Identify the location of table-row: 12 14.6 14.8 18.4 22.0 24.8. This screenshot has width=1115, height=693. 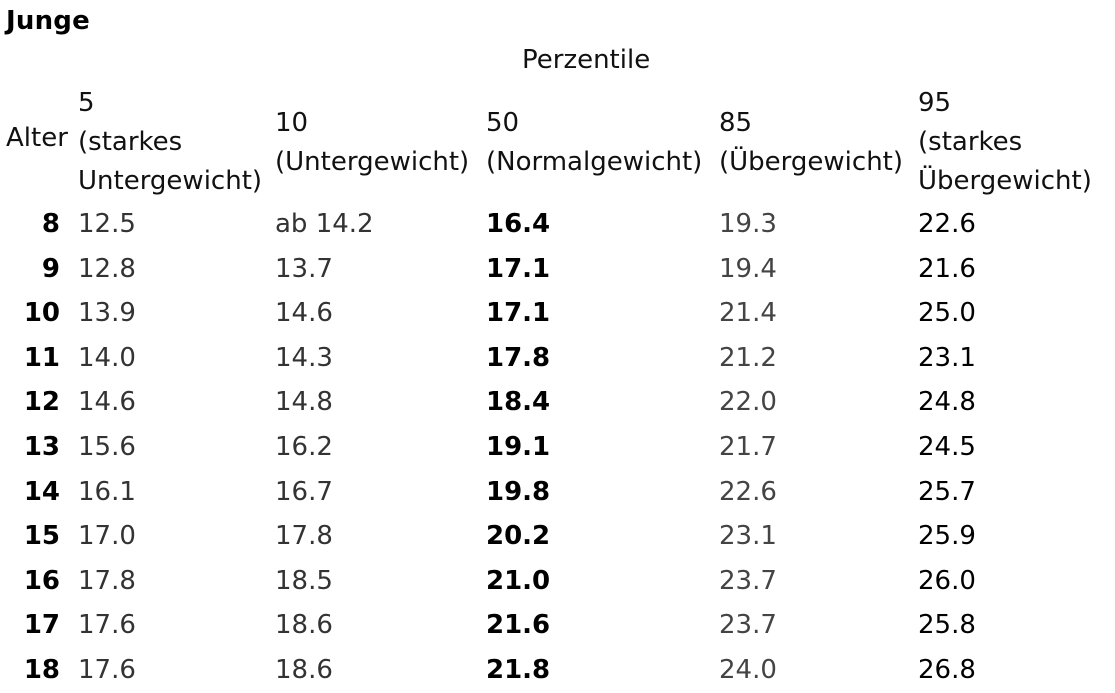
(557, 402).